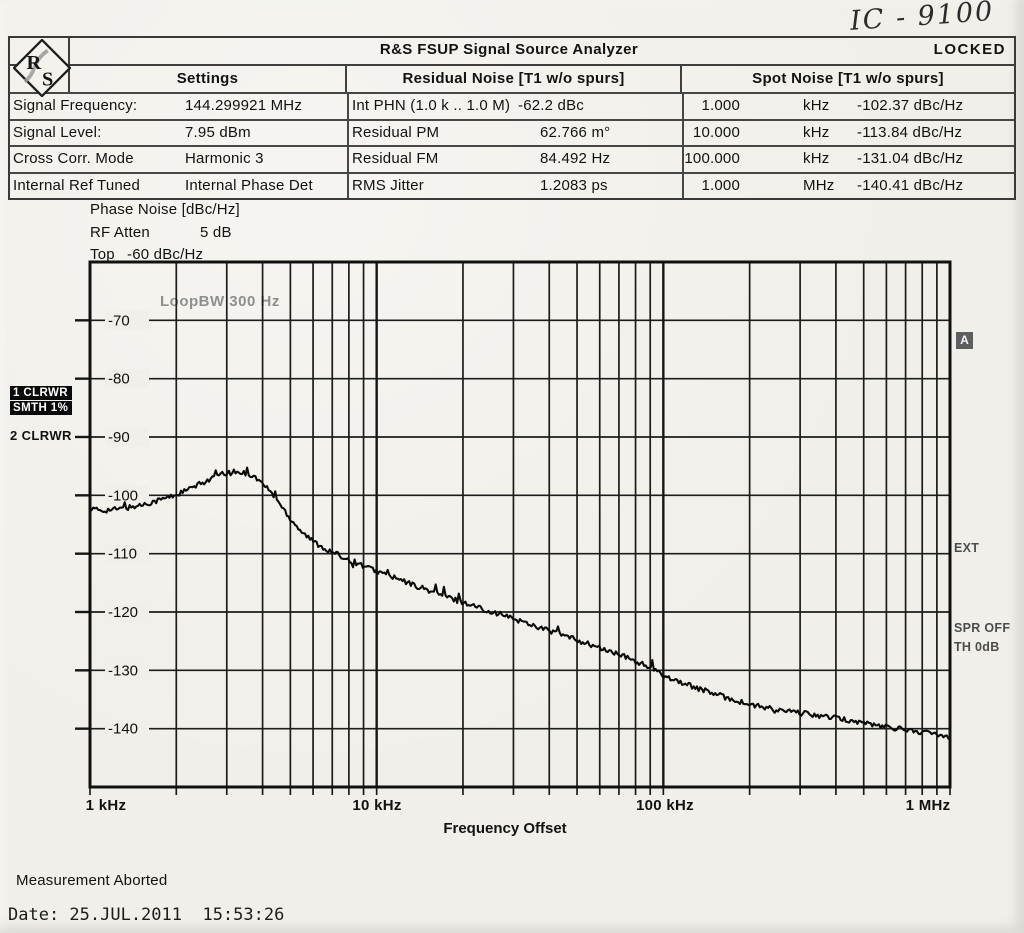 This screenshot has width=1024, height=933. Describe the element at coordinates (218, 132) in the screenshot. I see `setting-value: 7.95 dBm` at that location.